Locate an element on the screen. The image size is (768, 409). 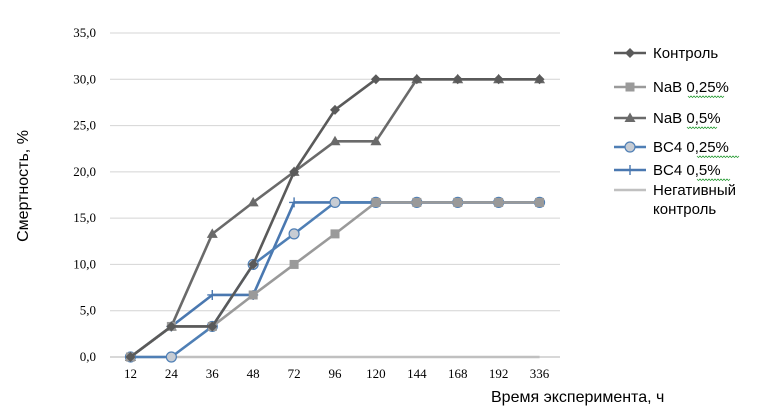
y-tick-label: 5,0 is located at coordinates (88, 310).